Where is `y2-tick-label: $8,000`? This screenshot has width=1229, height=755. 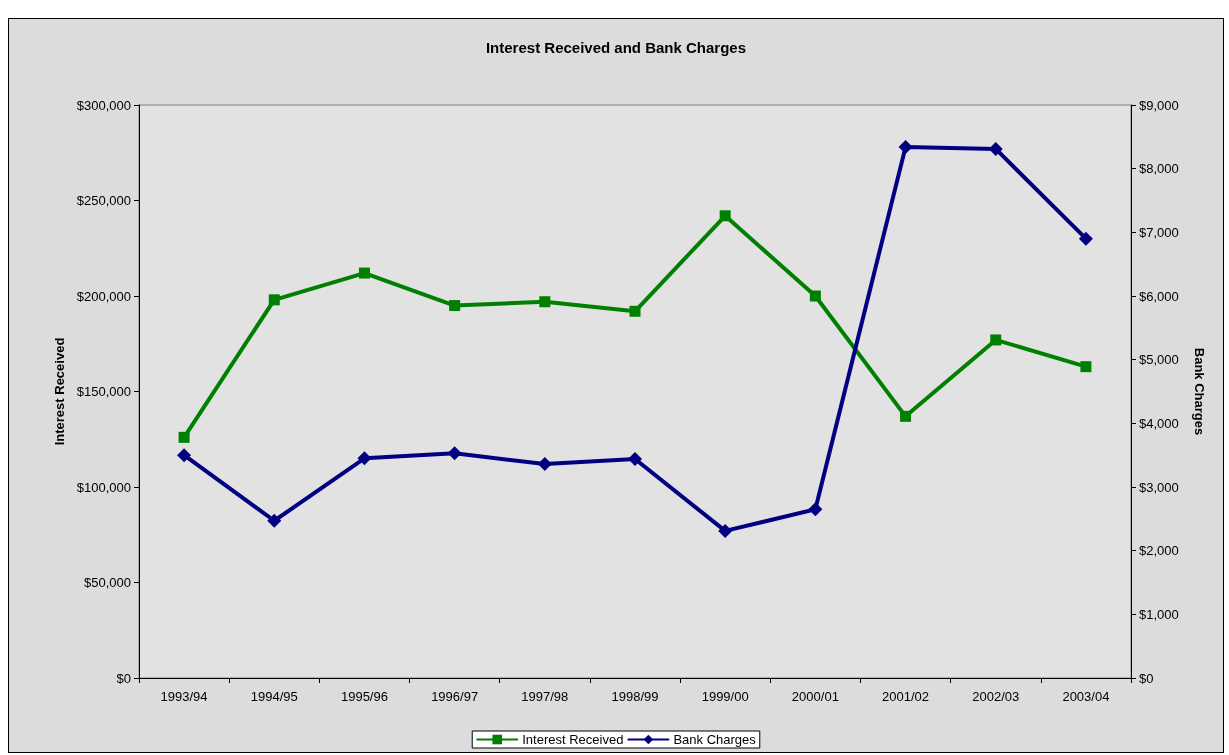 y2-tick-label: $8,000 is located at coordinates (1159, 169).